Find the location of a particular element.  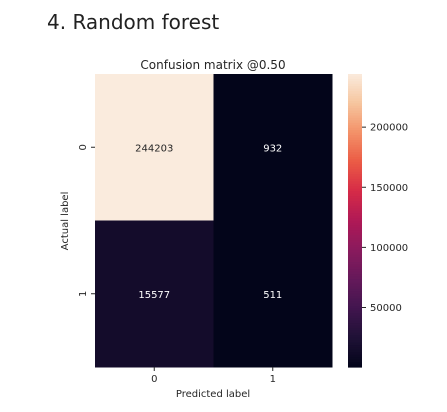

heatmap-cell-r0-c1 is located at coordinates (273, 147).